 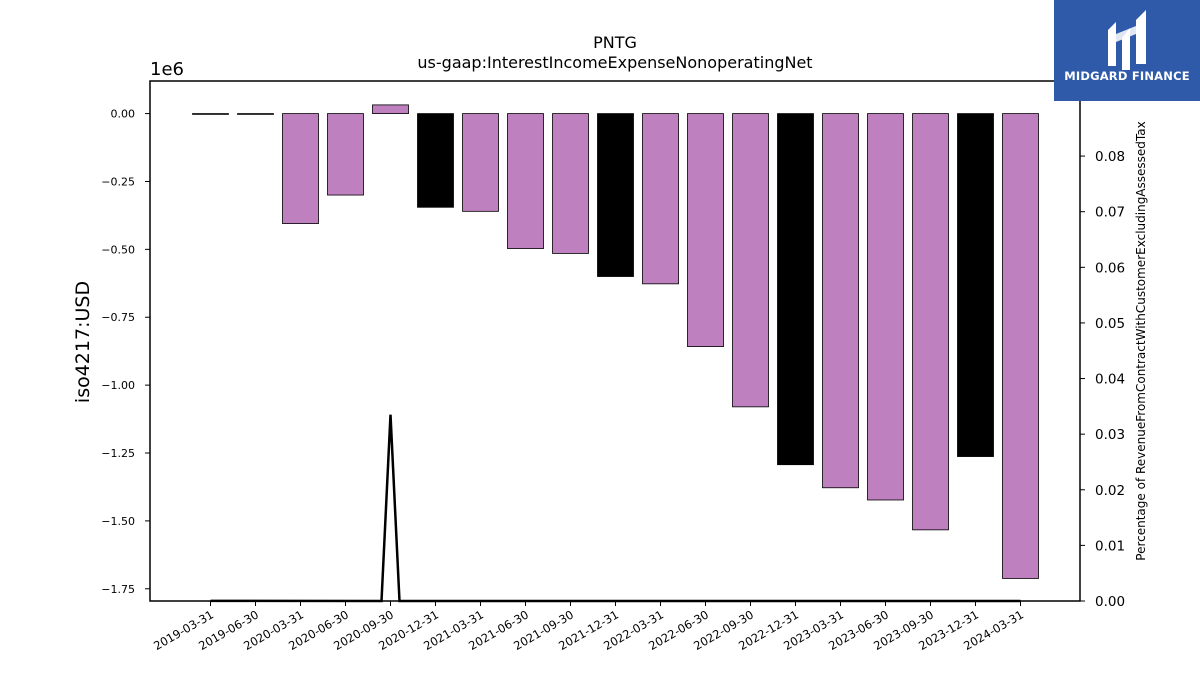 I want to click on y2-tick-label: 0.05, so click(x=1110, y=324).